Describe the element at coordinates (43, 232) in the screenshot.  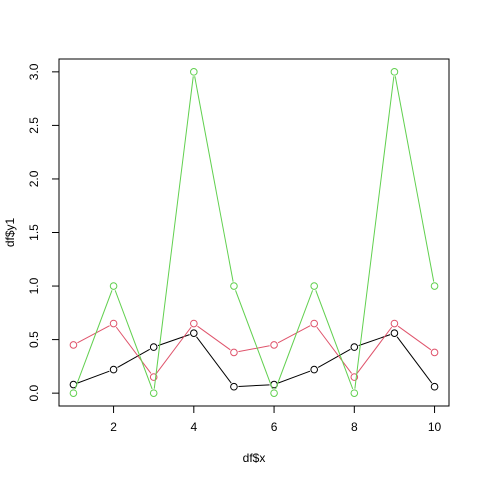
I see `y-axis: 0.0 0.5 1.0 1.5 2.0 2.5 3.0` at that location.